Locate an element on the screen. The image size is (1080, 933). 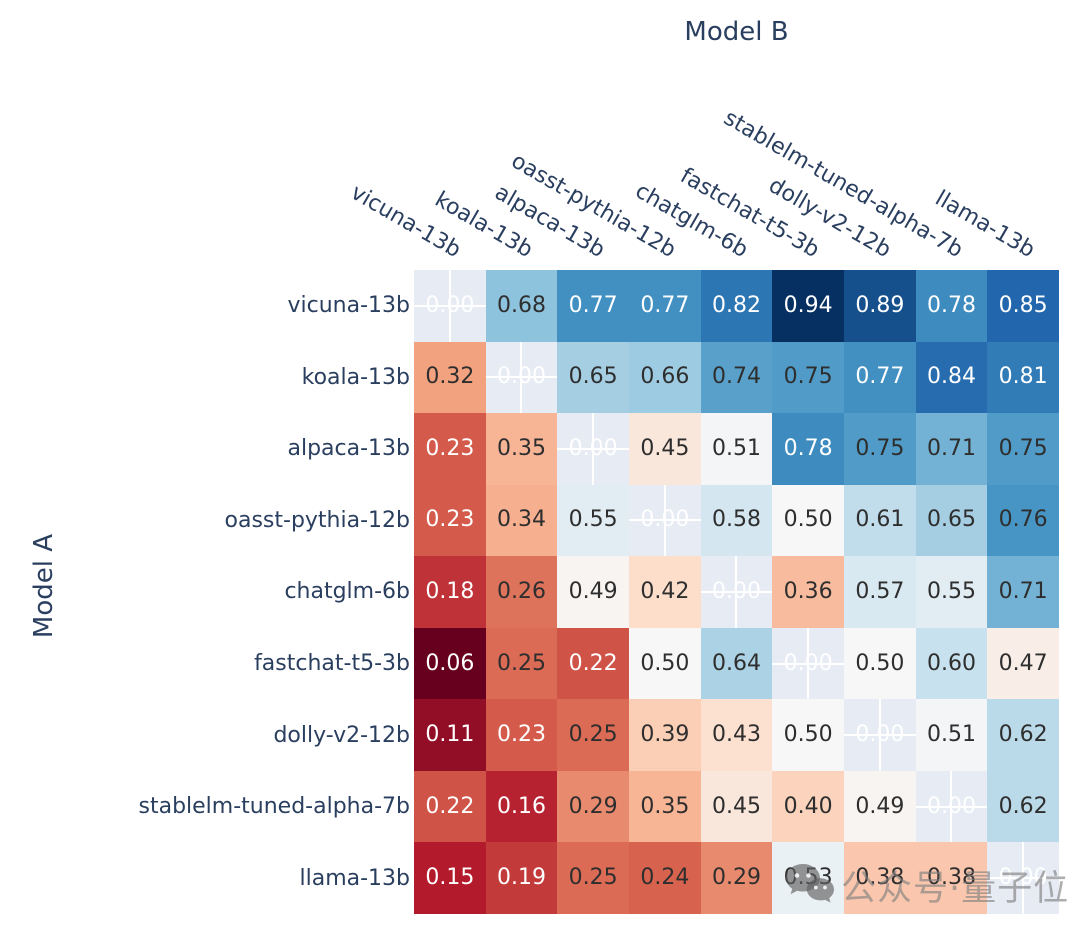
heatmap-cell: 0.64 is located at coordinates (736, 663).